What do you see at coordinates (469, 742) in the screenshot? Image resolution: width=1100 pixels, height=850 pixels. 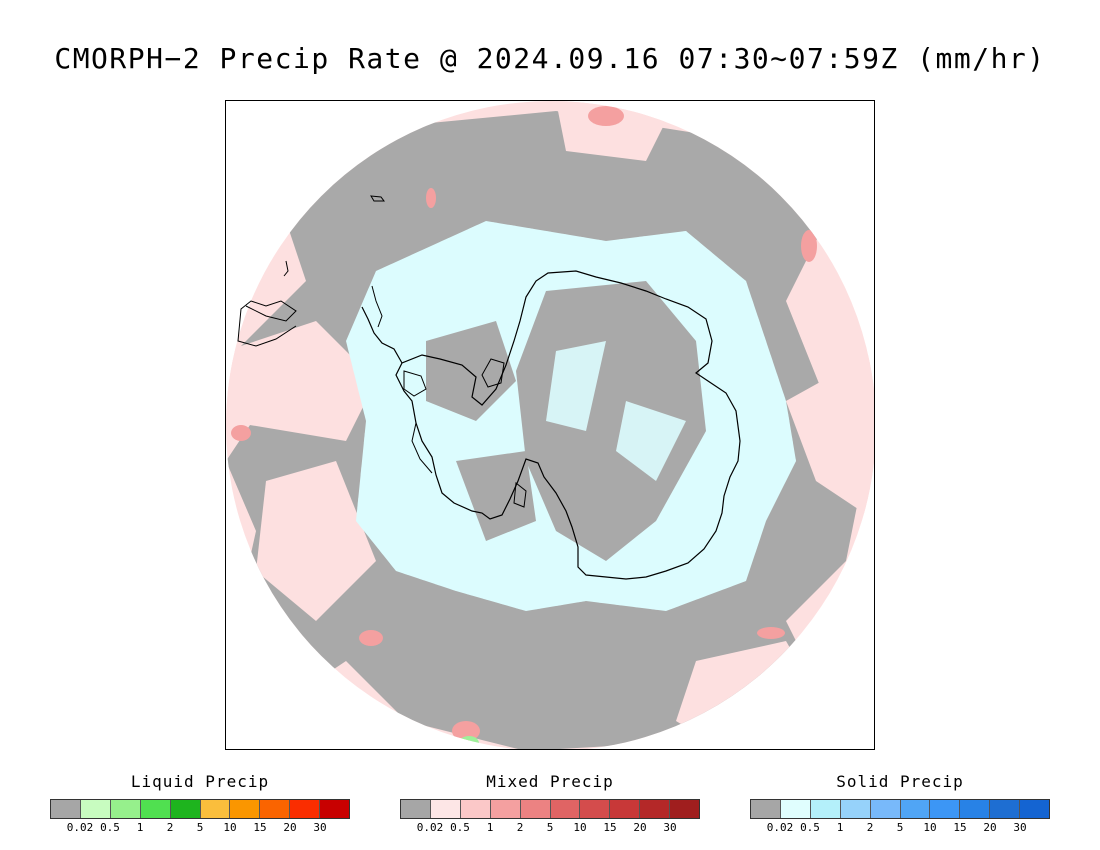 I see `liquid-light-spot` at bounding box center [469, 742].